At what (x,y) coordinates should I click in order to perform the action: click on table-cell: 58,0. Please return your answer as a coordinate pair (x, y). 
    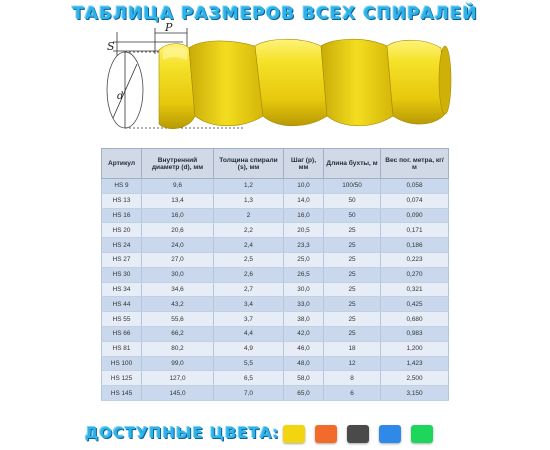
    Looking at the image, I should click on (303, 378).